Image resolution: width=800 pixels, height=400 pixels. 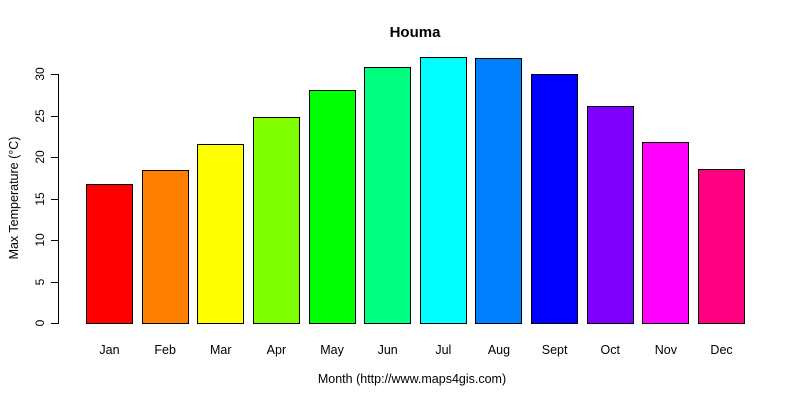 I want to click on bar-jul, so click(x=443, y=190).